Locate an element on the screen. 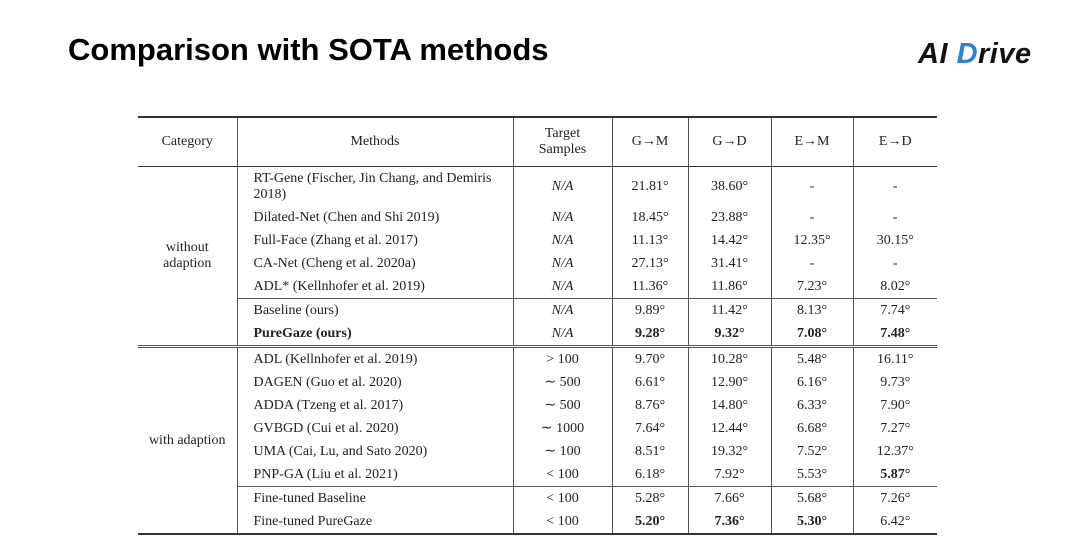 The height and width of the screenshot is (558, 1080). value-cell: 7.23° is located at coordinates (811, 287).